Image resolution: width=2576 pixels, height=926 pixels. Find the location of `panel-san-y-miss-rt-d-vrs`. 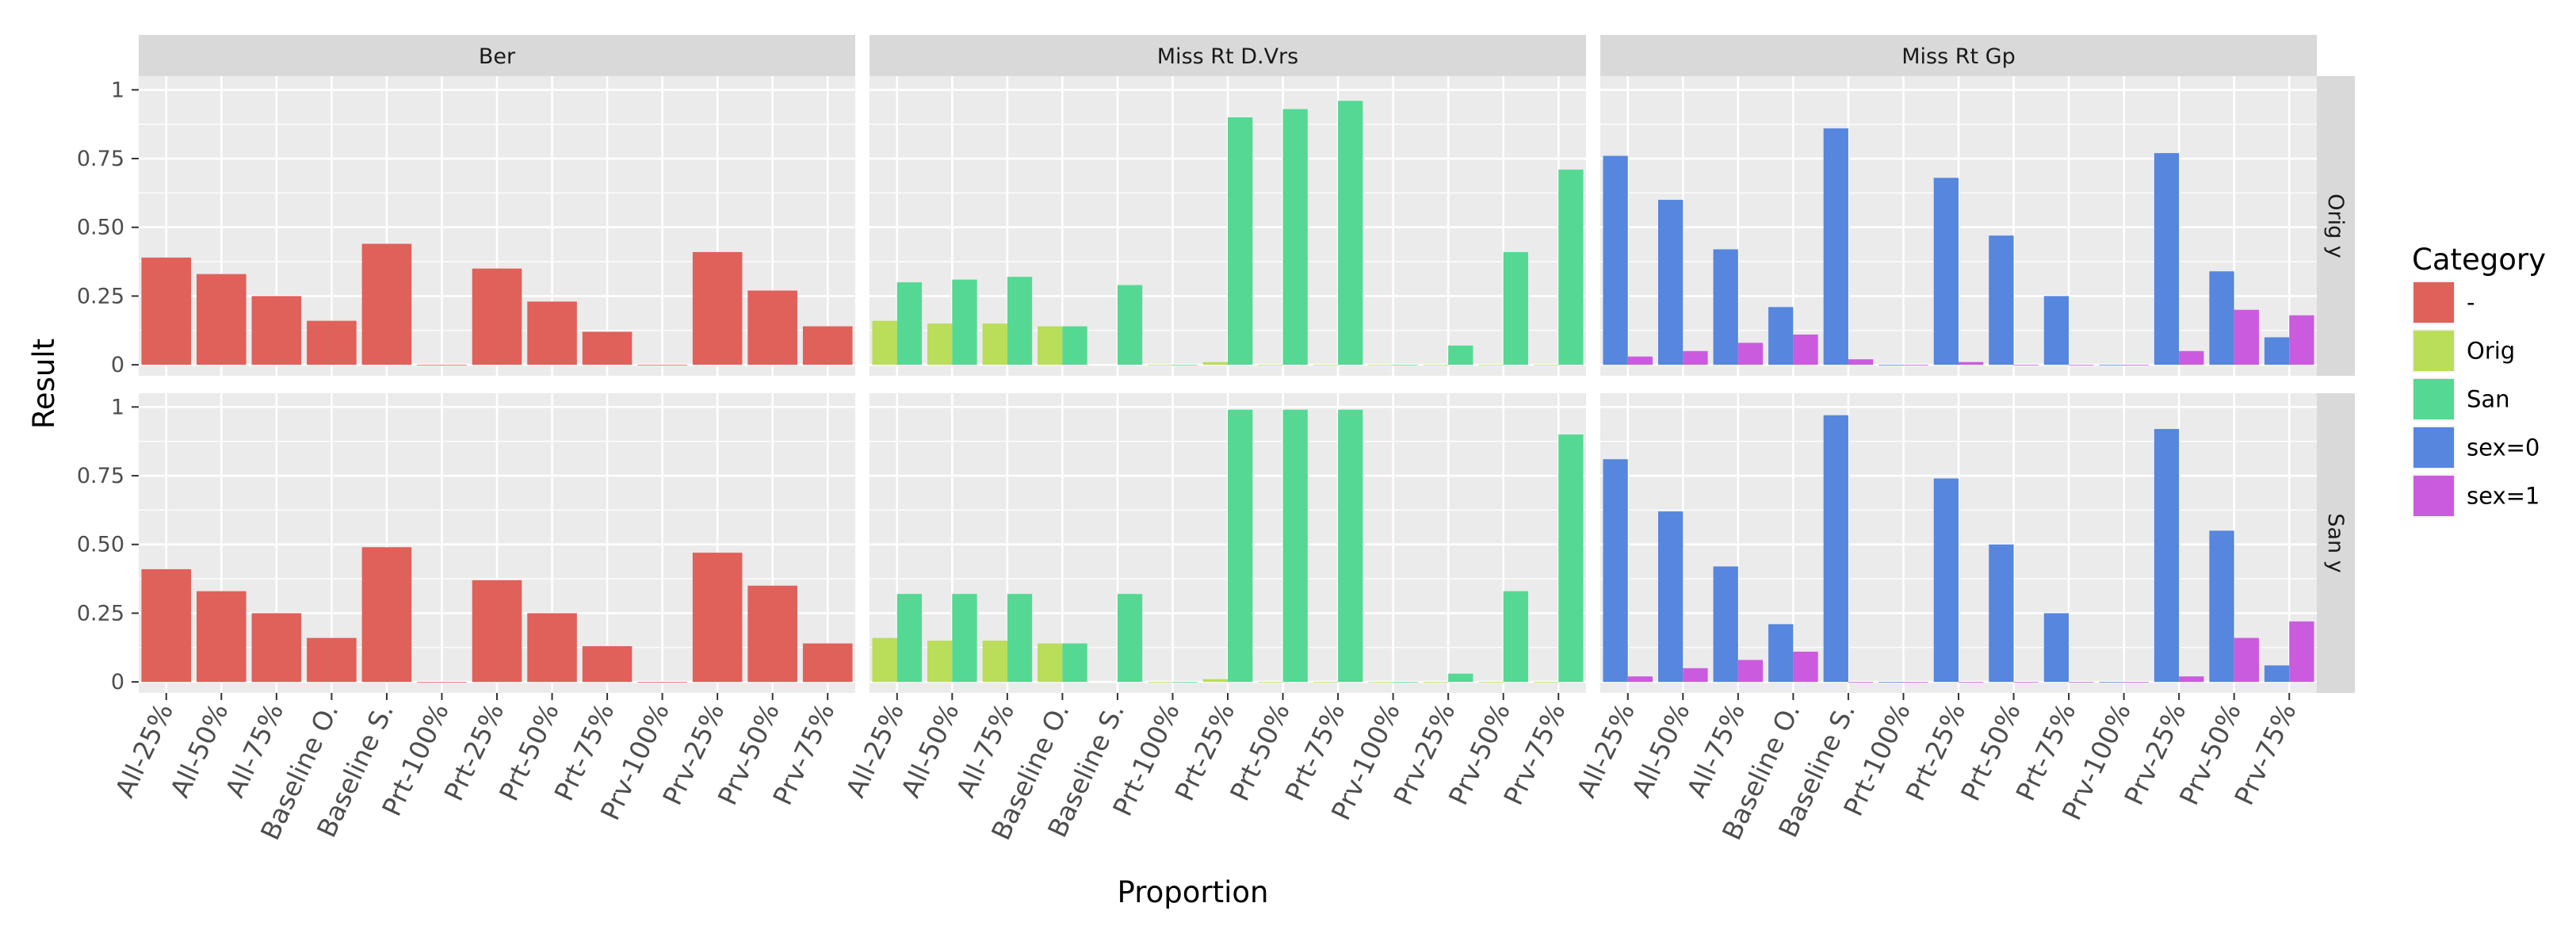

panel-san-y-miss-rt-d-vrs is located at coordinates (1227, 543).